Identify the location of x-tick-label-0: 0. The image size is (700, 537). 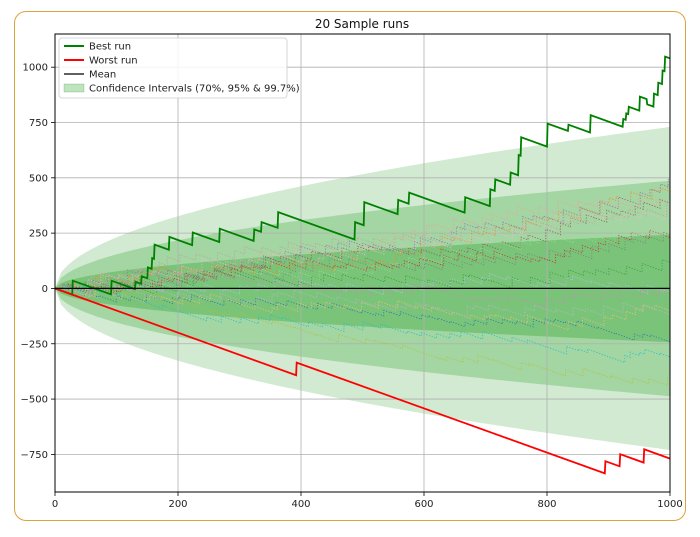
(55, 504).